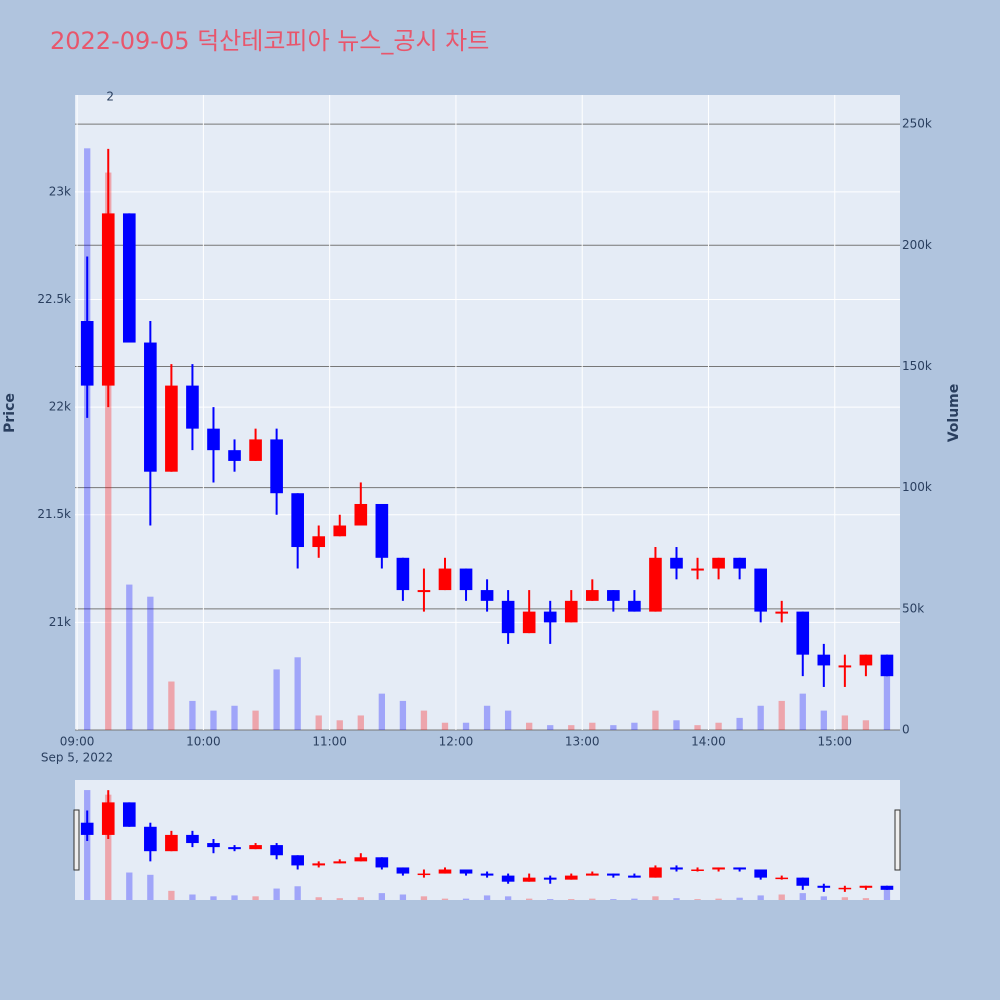  What do you see at coordinates (77, 742) in the screenshot?
I see `x-tick-label: 09:00` at bounding box center [77, 742].